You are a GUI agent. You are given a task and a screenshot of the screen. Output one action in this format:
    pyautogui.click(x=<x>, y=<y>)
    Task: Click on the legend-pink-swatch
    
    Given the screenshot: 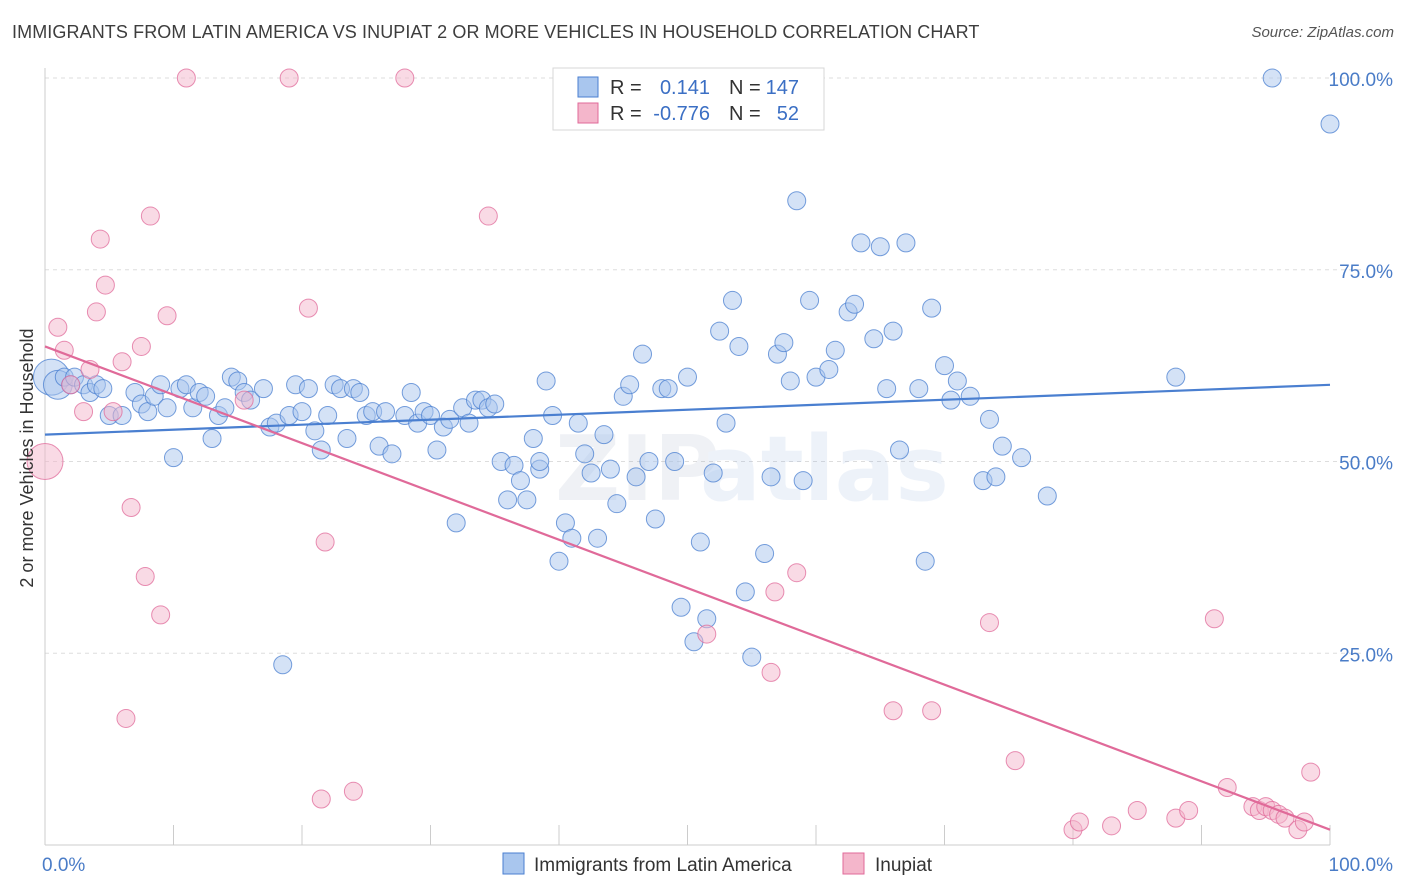 What is the action you would take?
    pyautogui.click(x=588, y=113)
    